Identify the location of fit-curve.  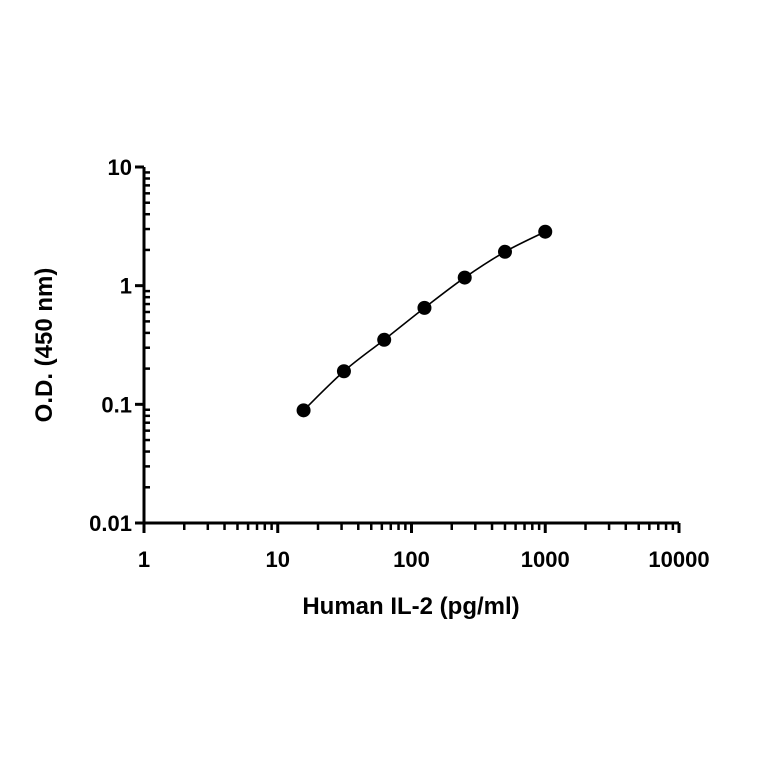
(424, 320).